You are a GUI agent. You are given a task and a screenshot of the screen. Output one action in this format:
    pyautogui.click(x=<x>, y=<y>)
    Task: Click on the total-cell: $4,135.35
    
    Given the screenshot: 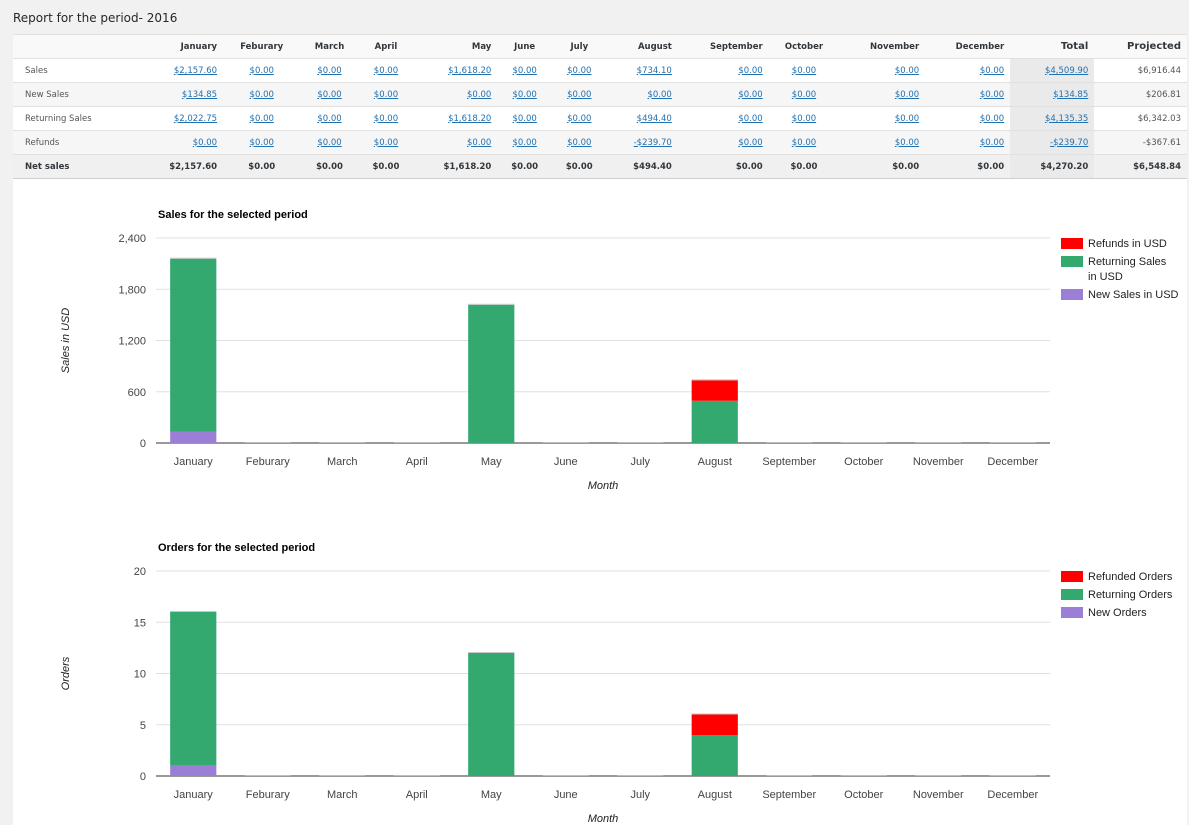 What is the action you would take?
    pyautogui.click(x=1052, y=118)
    